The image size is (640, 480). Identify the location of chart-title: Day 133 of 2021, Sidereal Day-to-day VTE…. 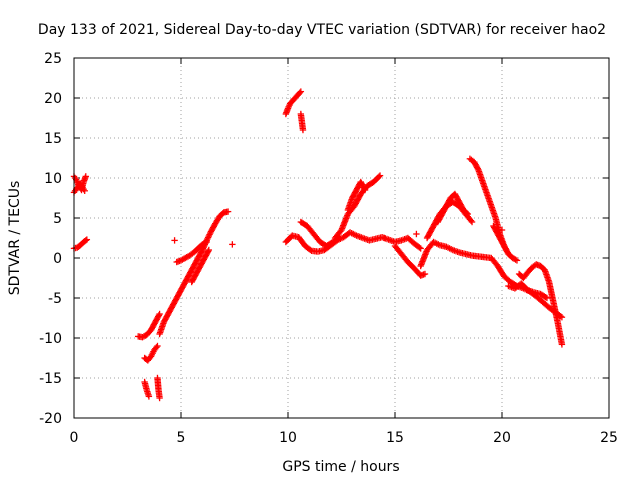
(322, 30).